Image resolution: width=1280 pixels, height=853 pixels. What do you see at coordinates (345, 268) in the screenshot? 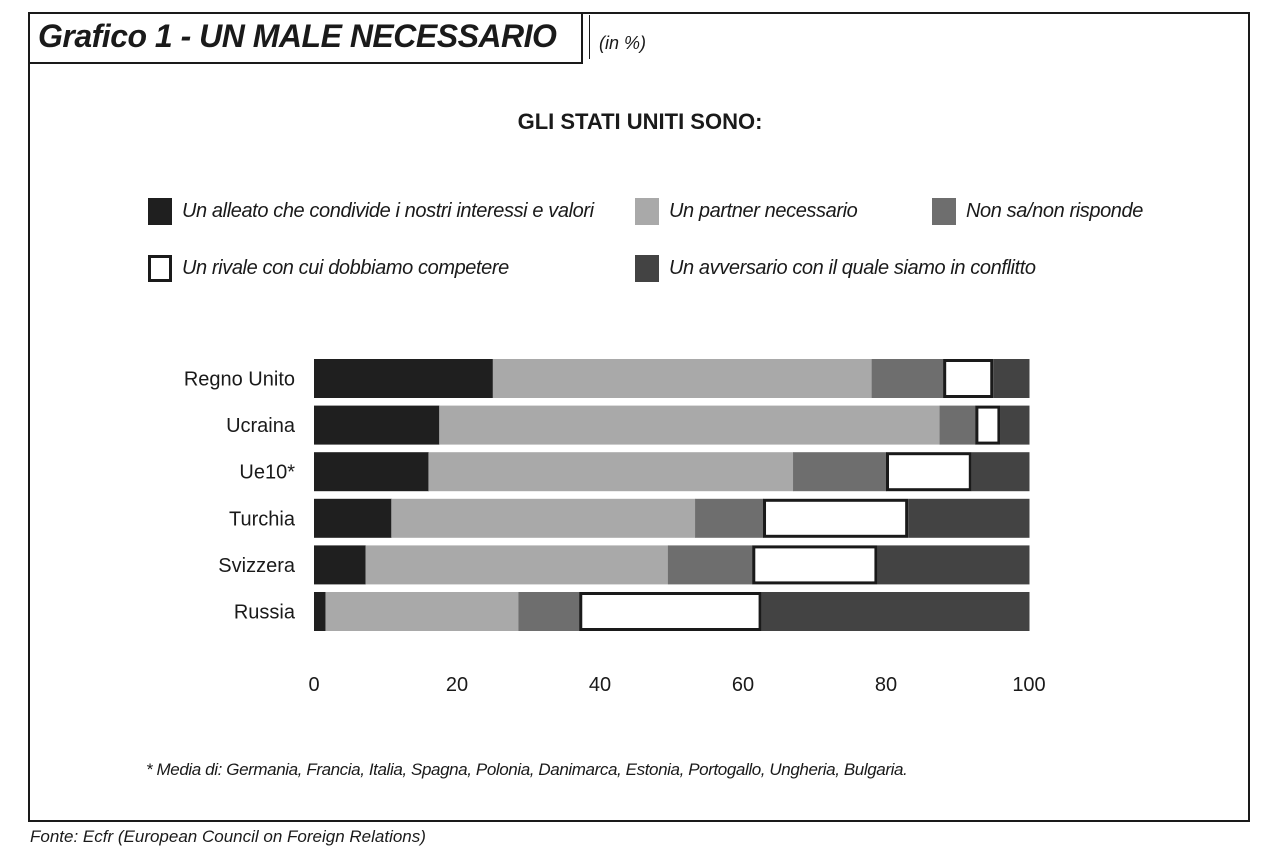
I see `legend-label-rivale: Un rivale con cui dobbiamo competere` at bounding box center [345, 268].